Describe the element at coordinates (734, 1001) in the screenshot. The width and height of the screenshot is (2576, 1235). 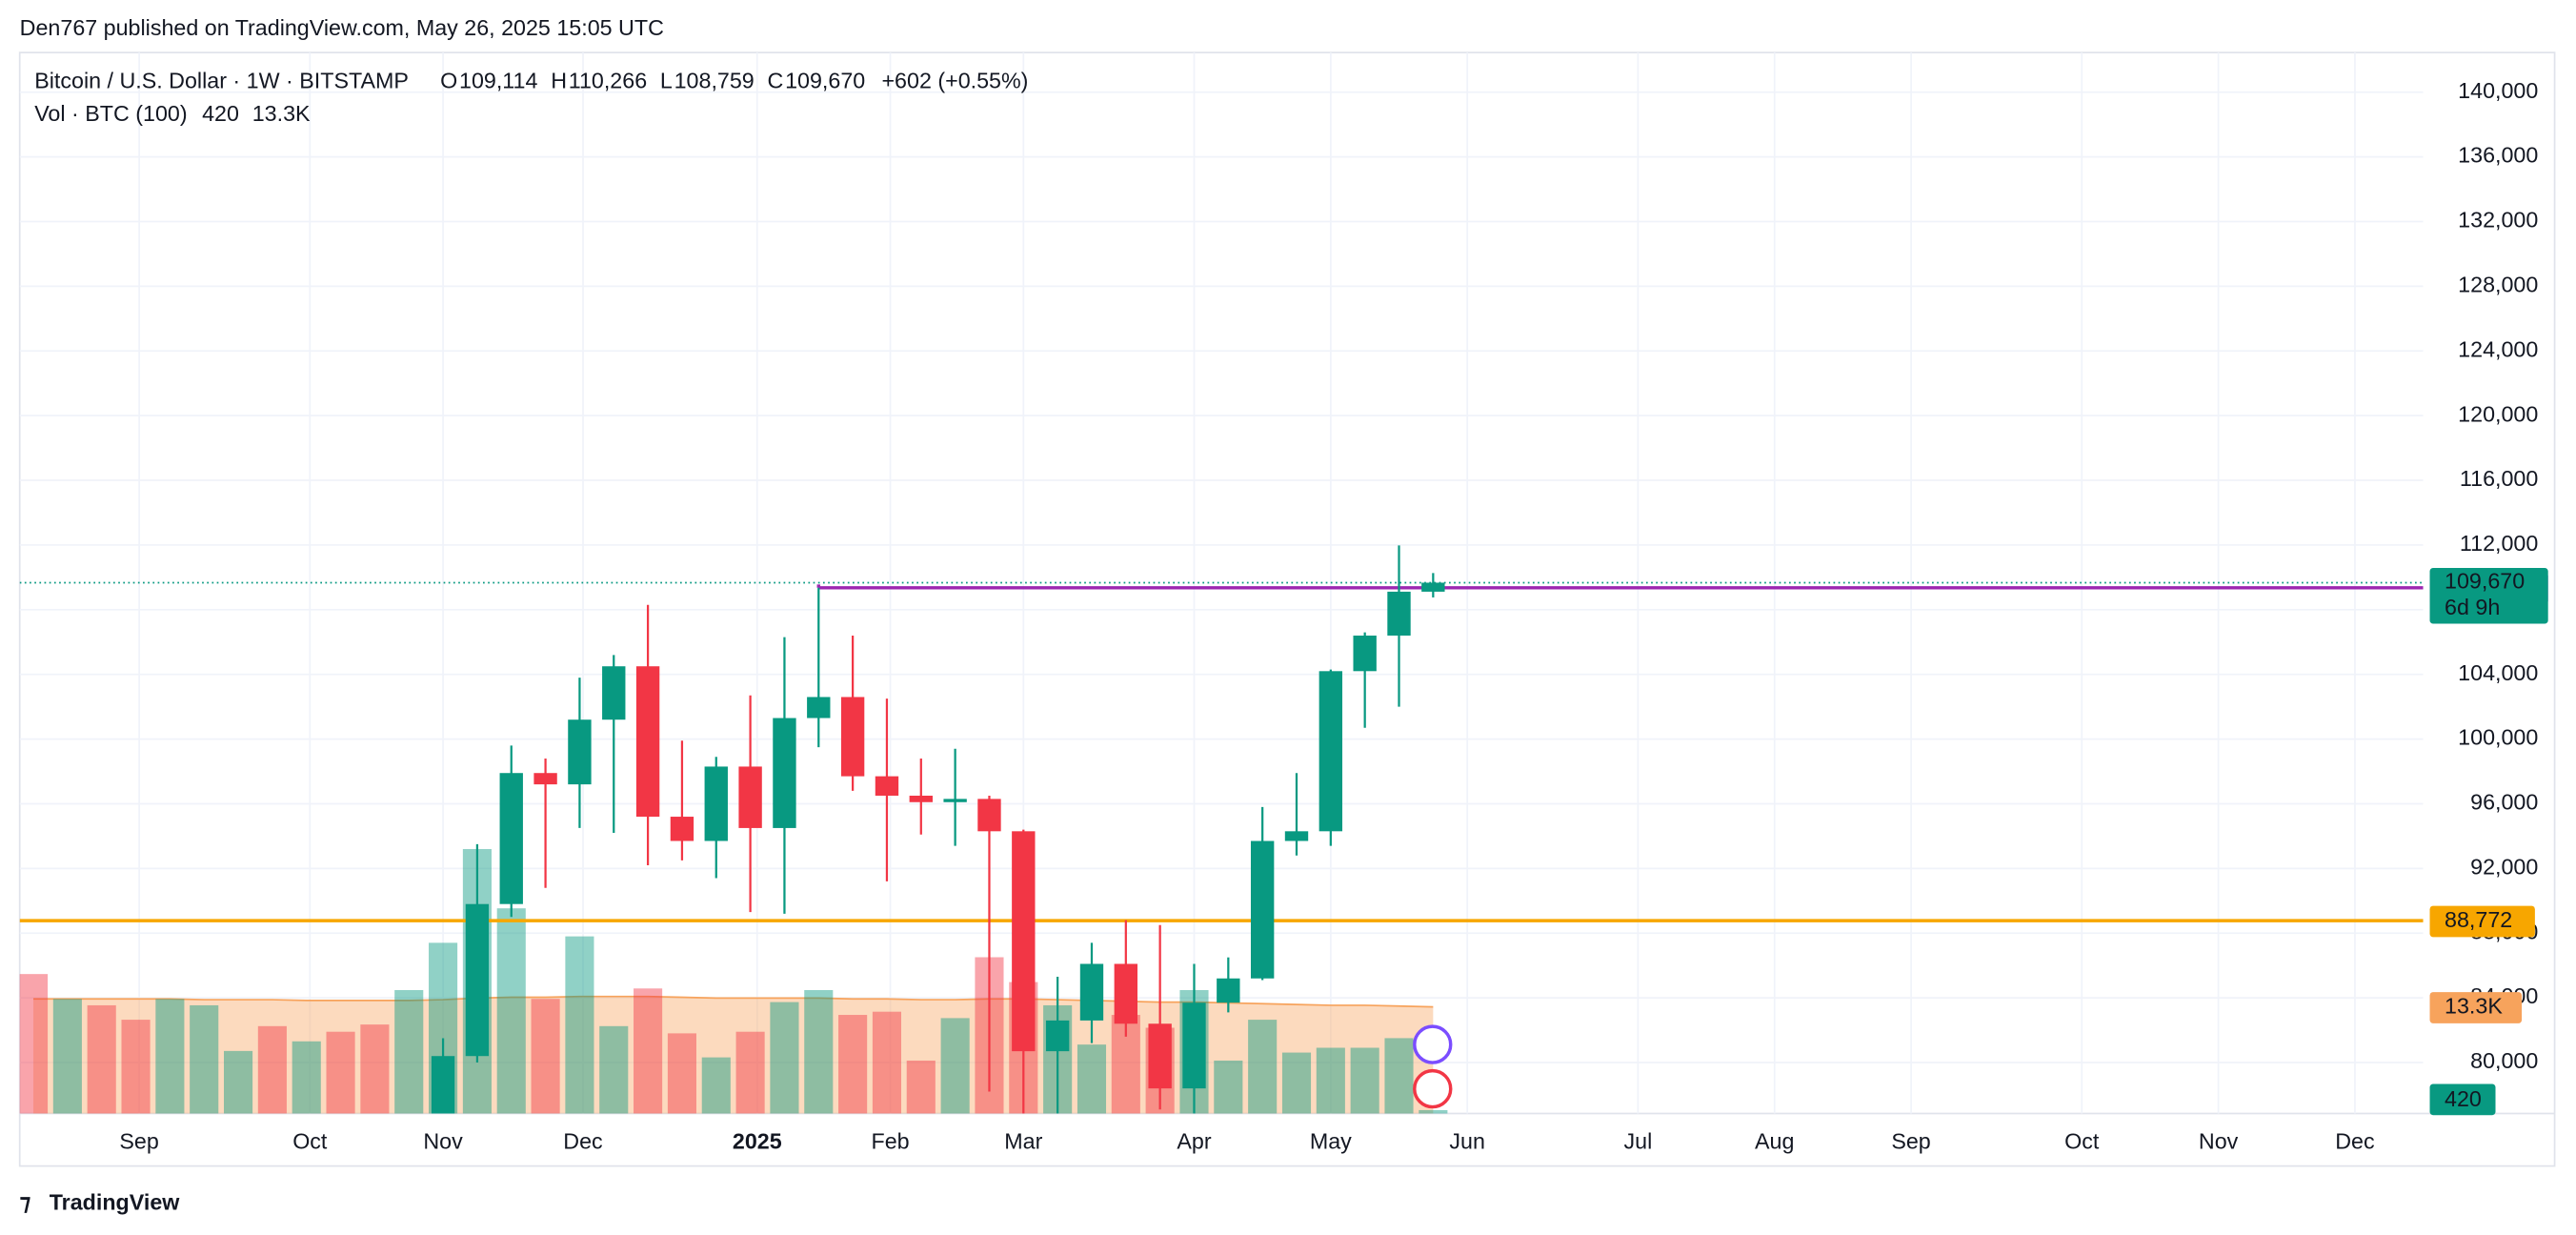
I see `volume-ma-line` at that location.